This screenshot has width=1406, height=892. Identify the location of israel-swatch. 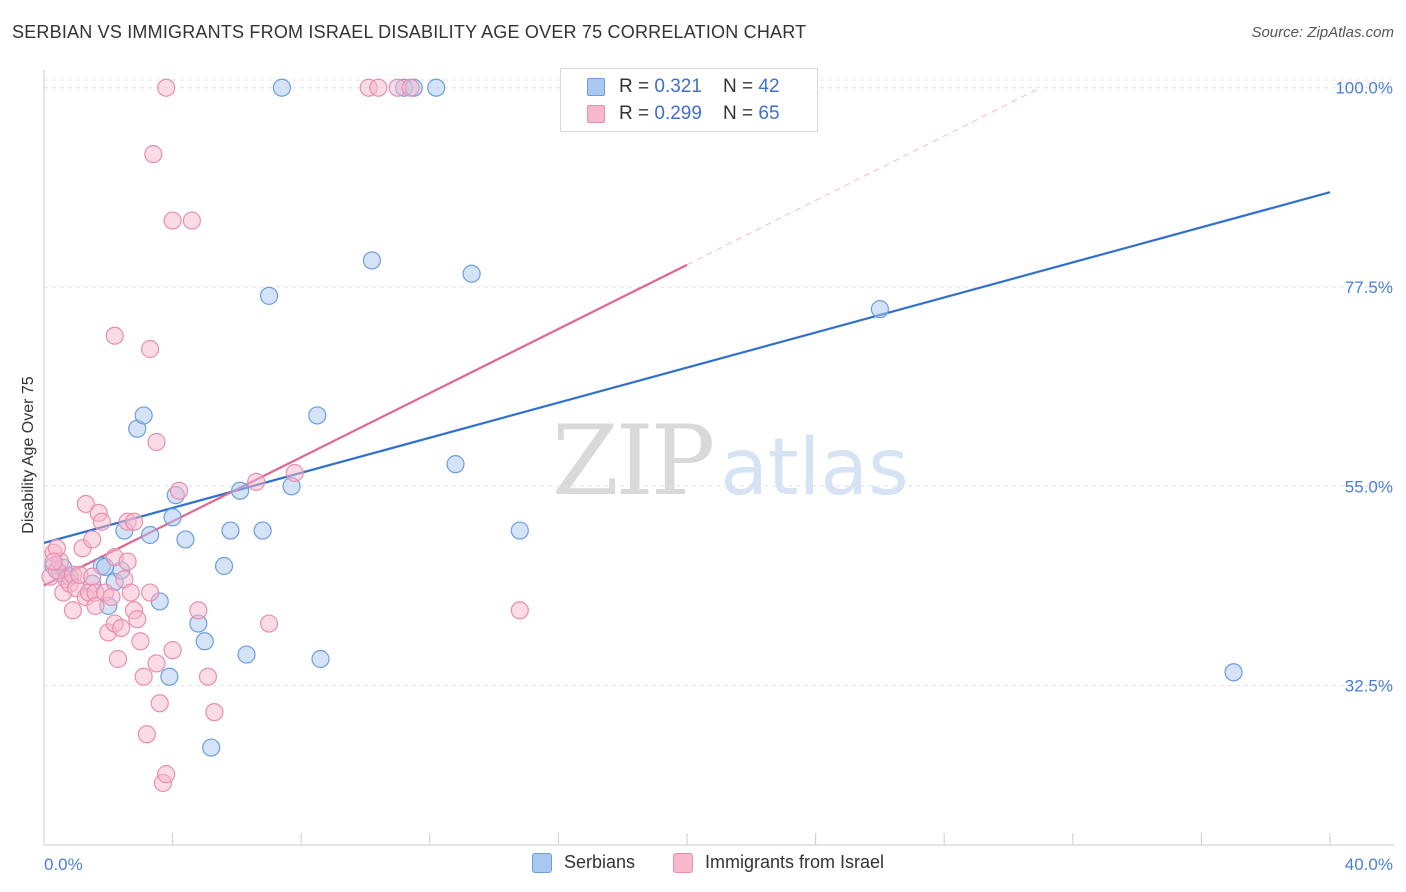
(596, 114).